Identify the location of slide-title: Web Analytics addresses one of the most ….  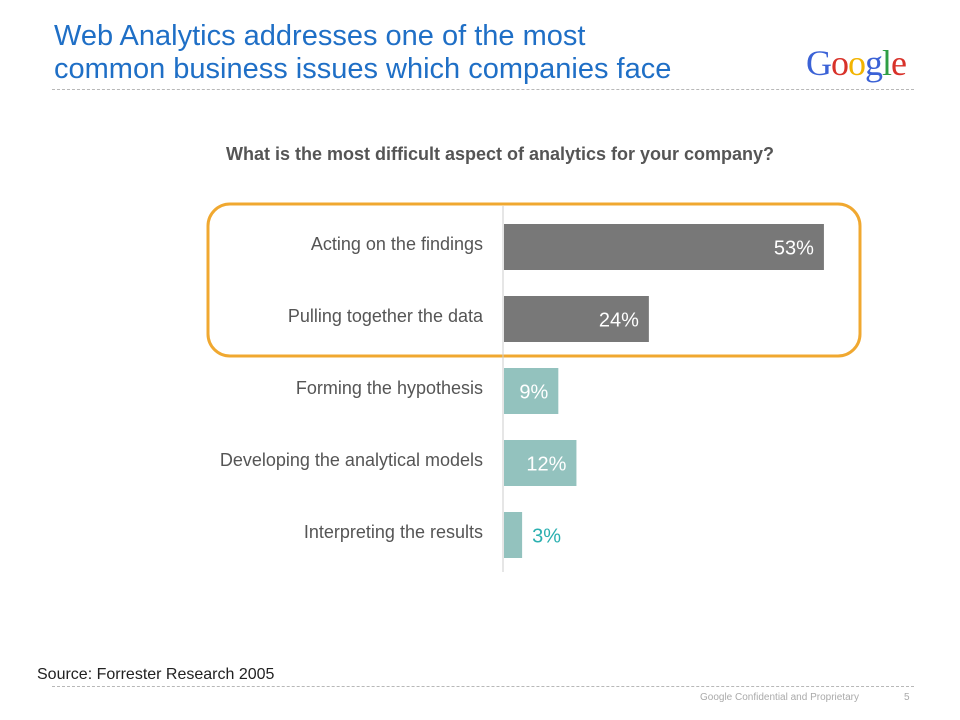
(424, 53).